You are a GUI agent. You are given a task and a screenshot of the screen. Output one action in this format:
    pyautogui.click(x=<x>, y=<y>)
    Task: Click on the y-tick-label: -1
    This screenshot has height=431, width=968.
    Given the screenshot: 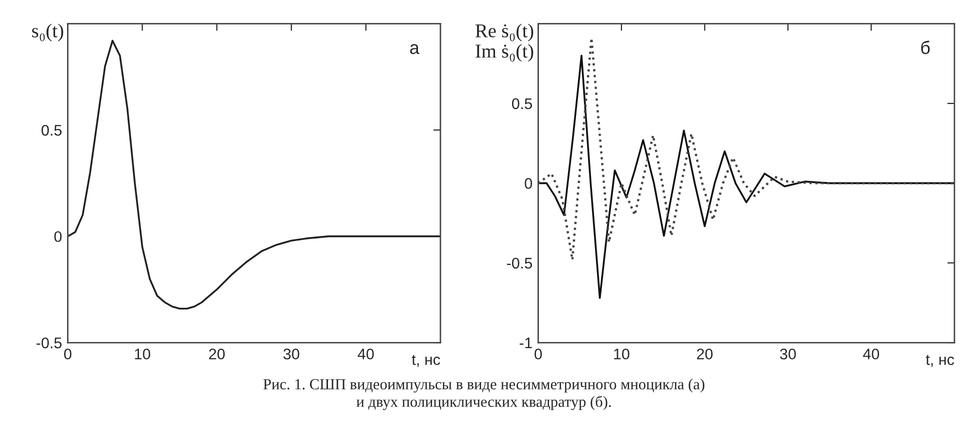 What is the action you would take?
    pyautogui.click(x=526, y=343)
    